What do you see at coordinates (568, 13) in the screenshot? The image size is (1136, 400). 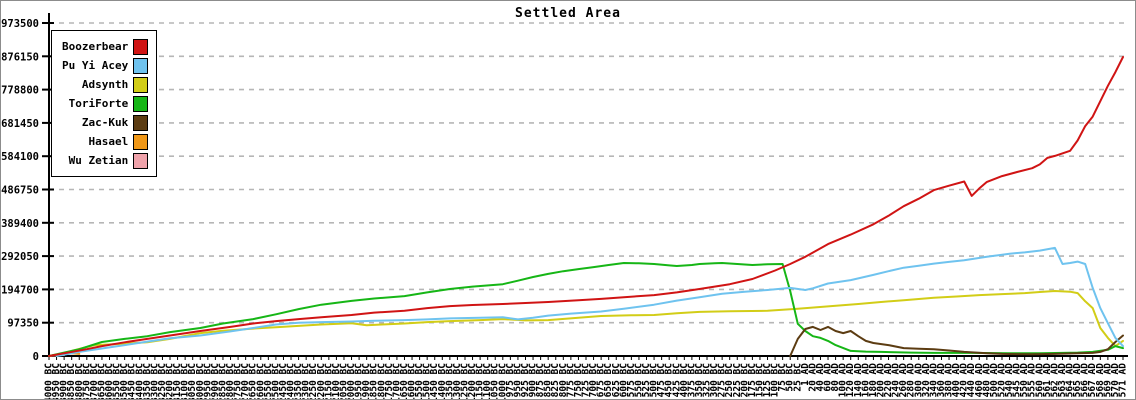 I see `chart-title: Settled Area` at bounding box center [568, 13].